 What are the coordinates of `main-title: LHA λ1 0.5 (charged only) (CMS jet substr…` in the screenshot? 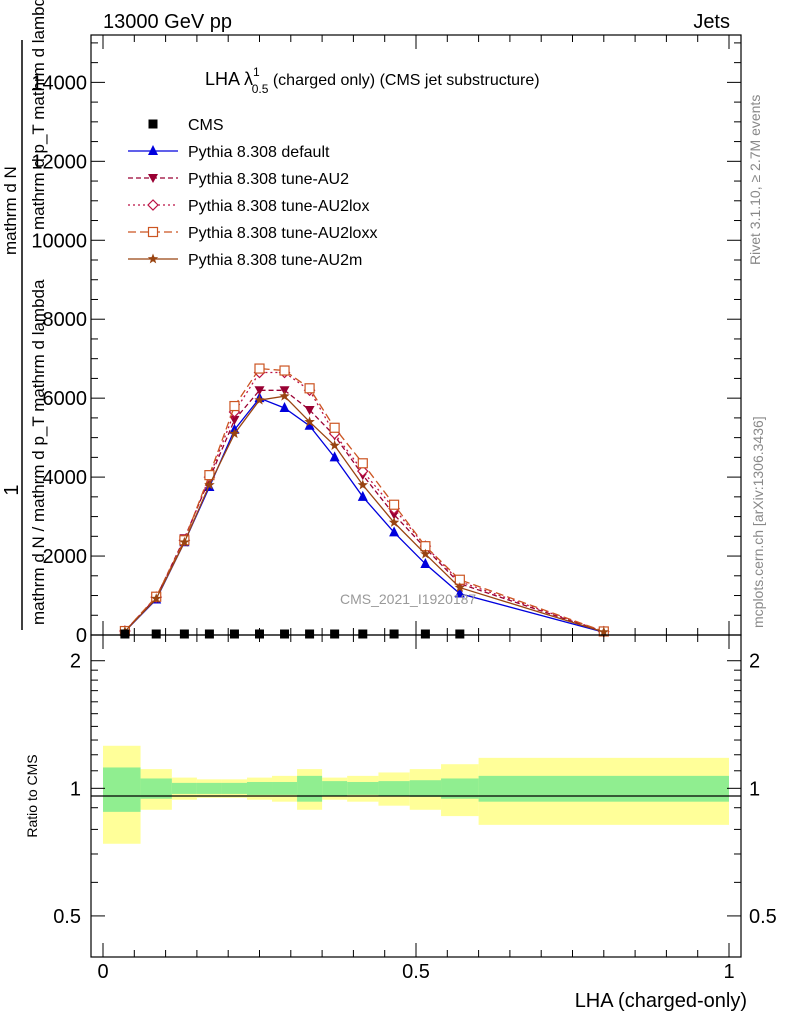 It's located at (372, 80).